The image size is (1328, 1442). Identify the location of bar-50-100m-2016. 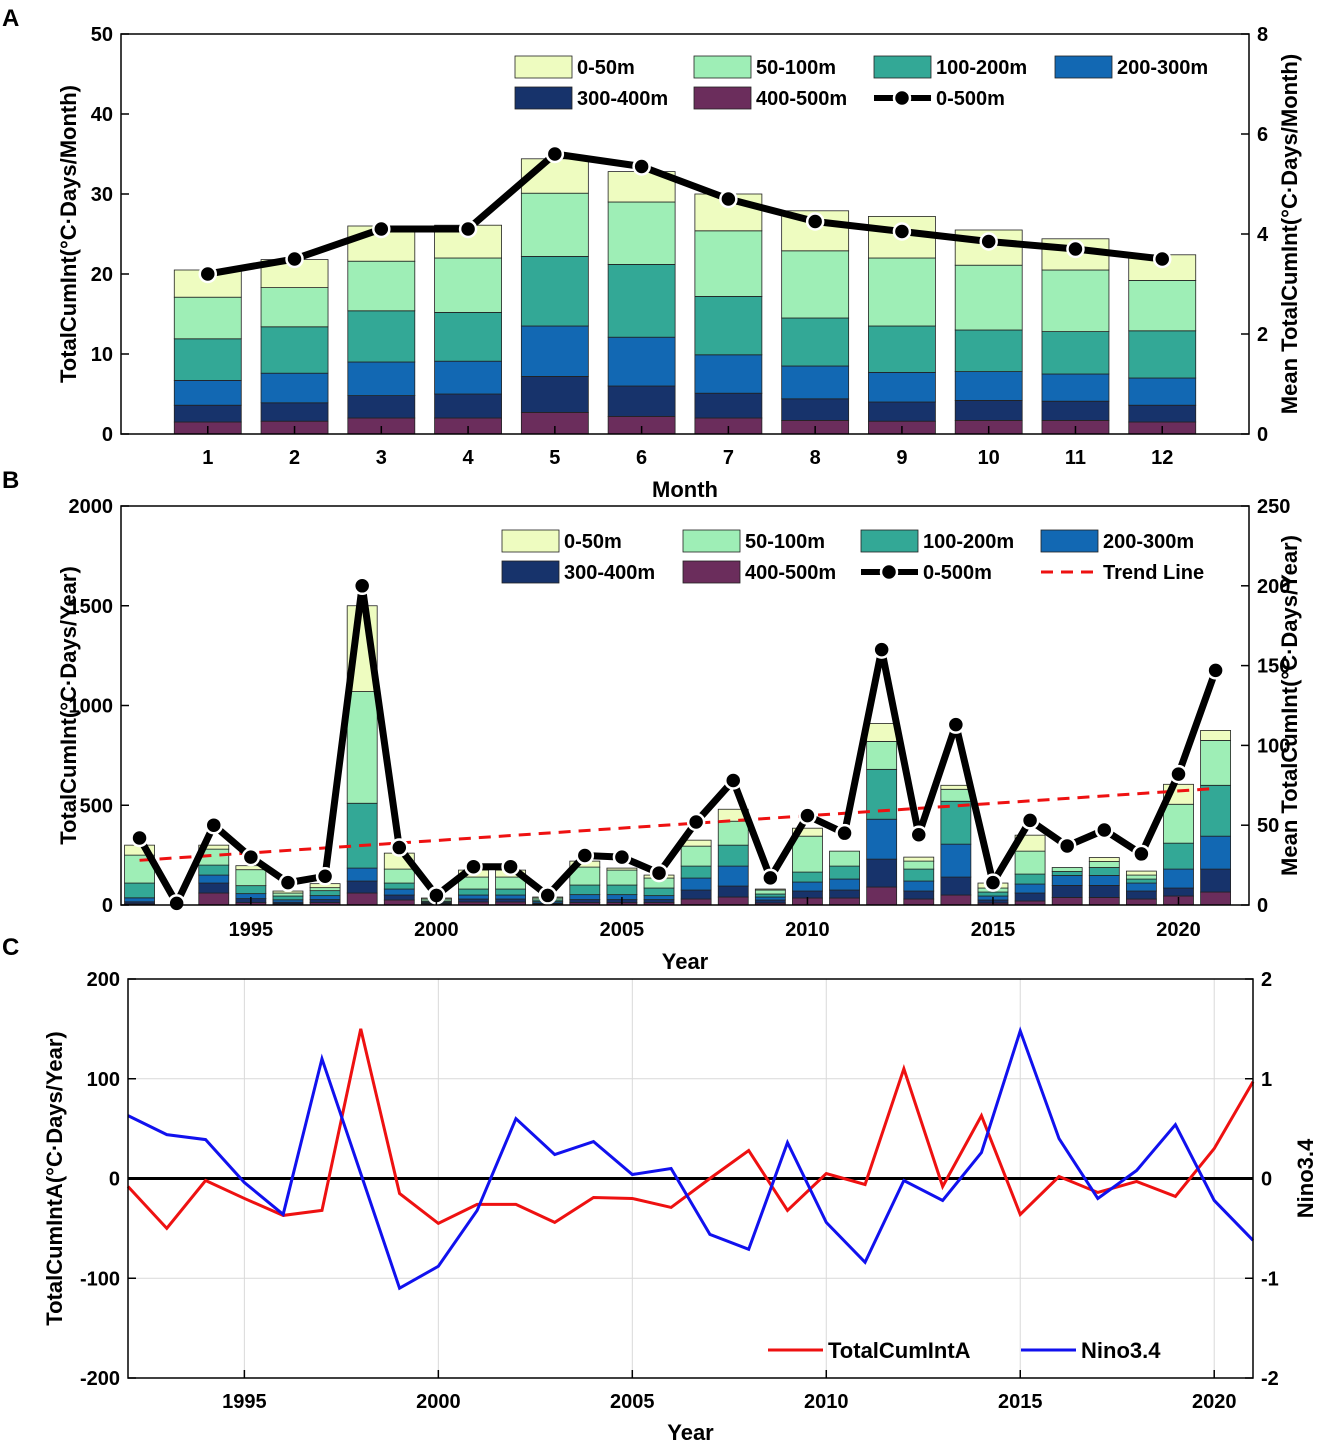
(1030, 862).